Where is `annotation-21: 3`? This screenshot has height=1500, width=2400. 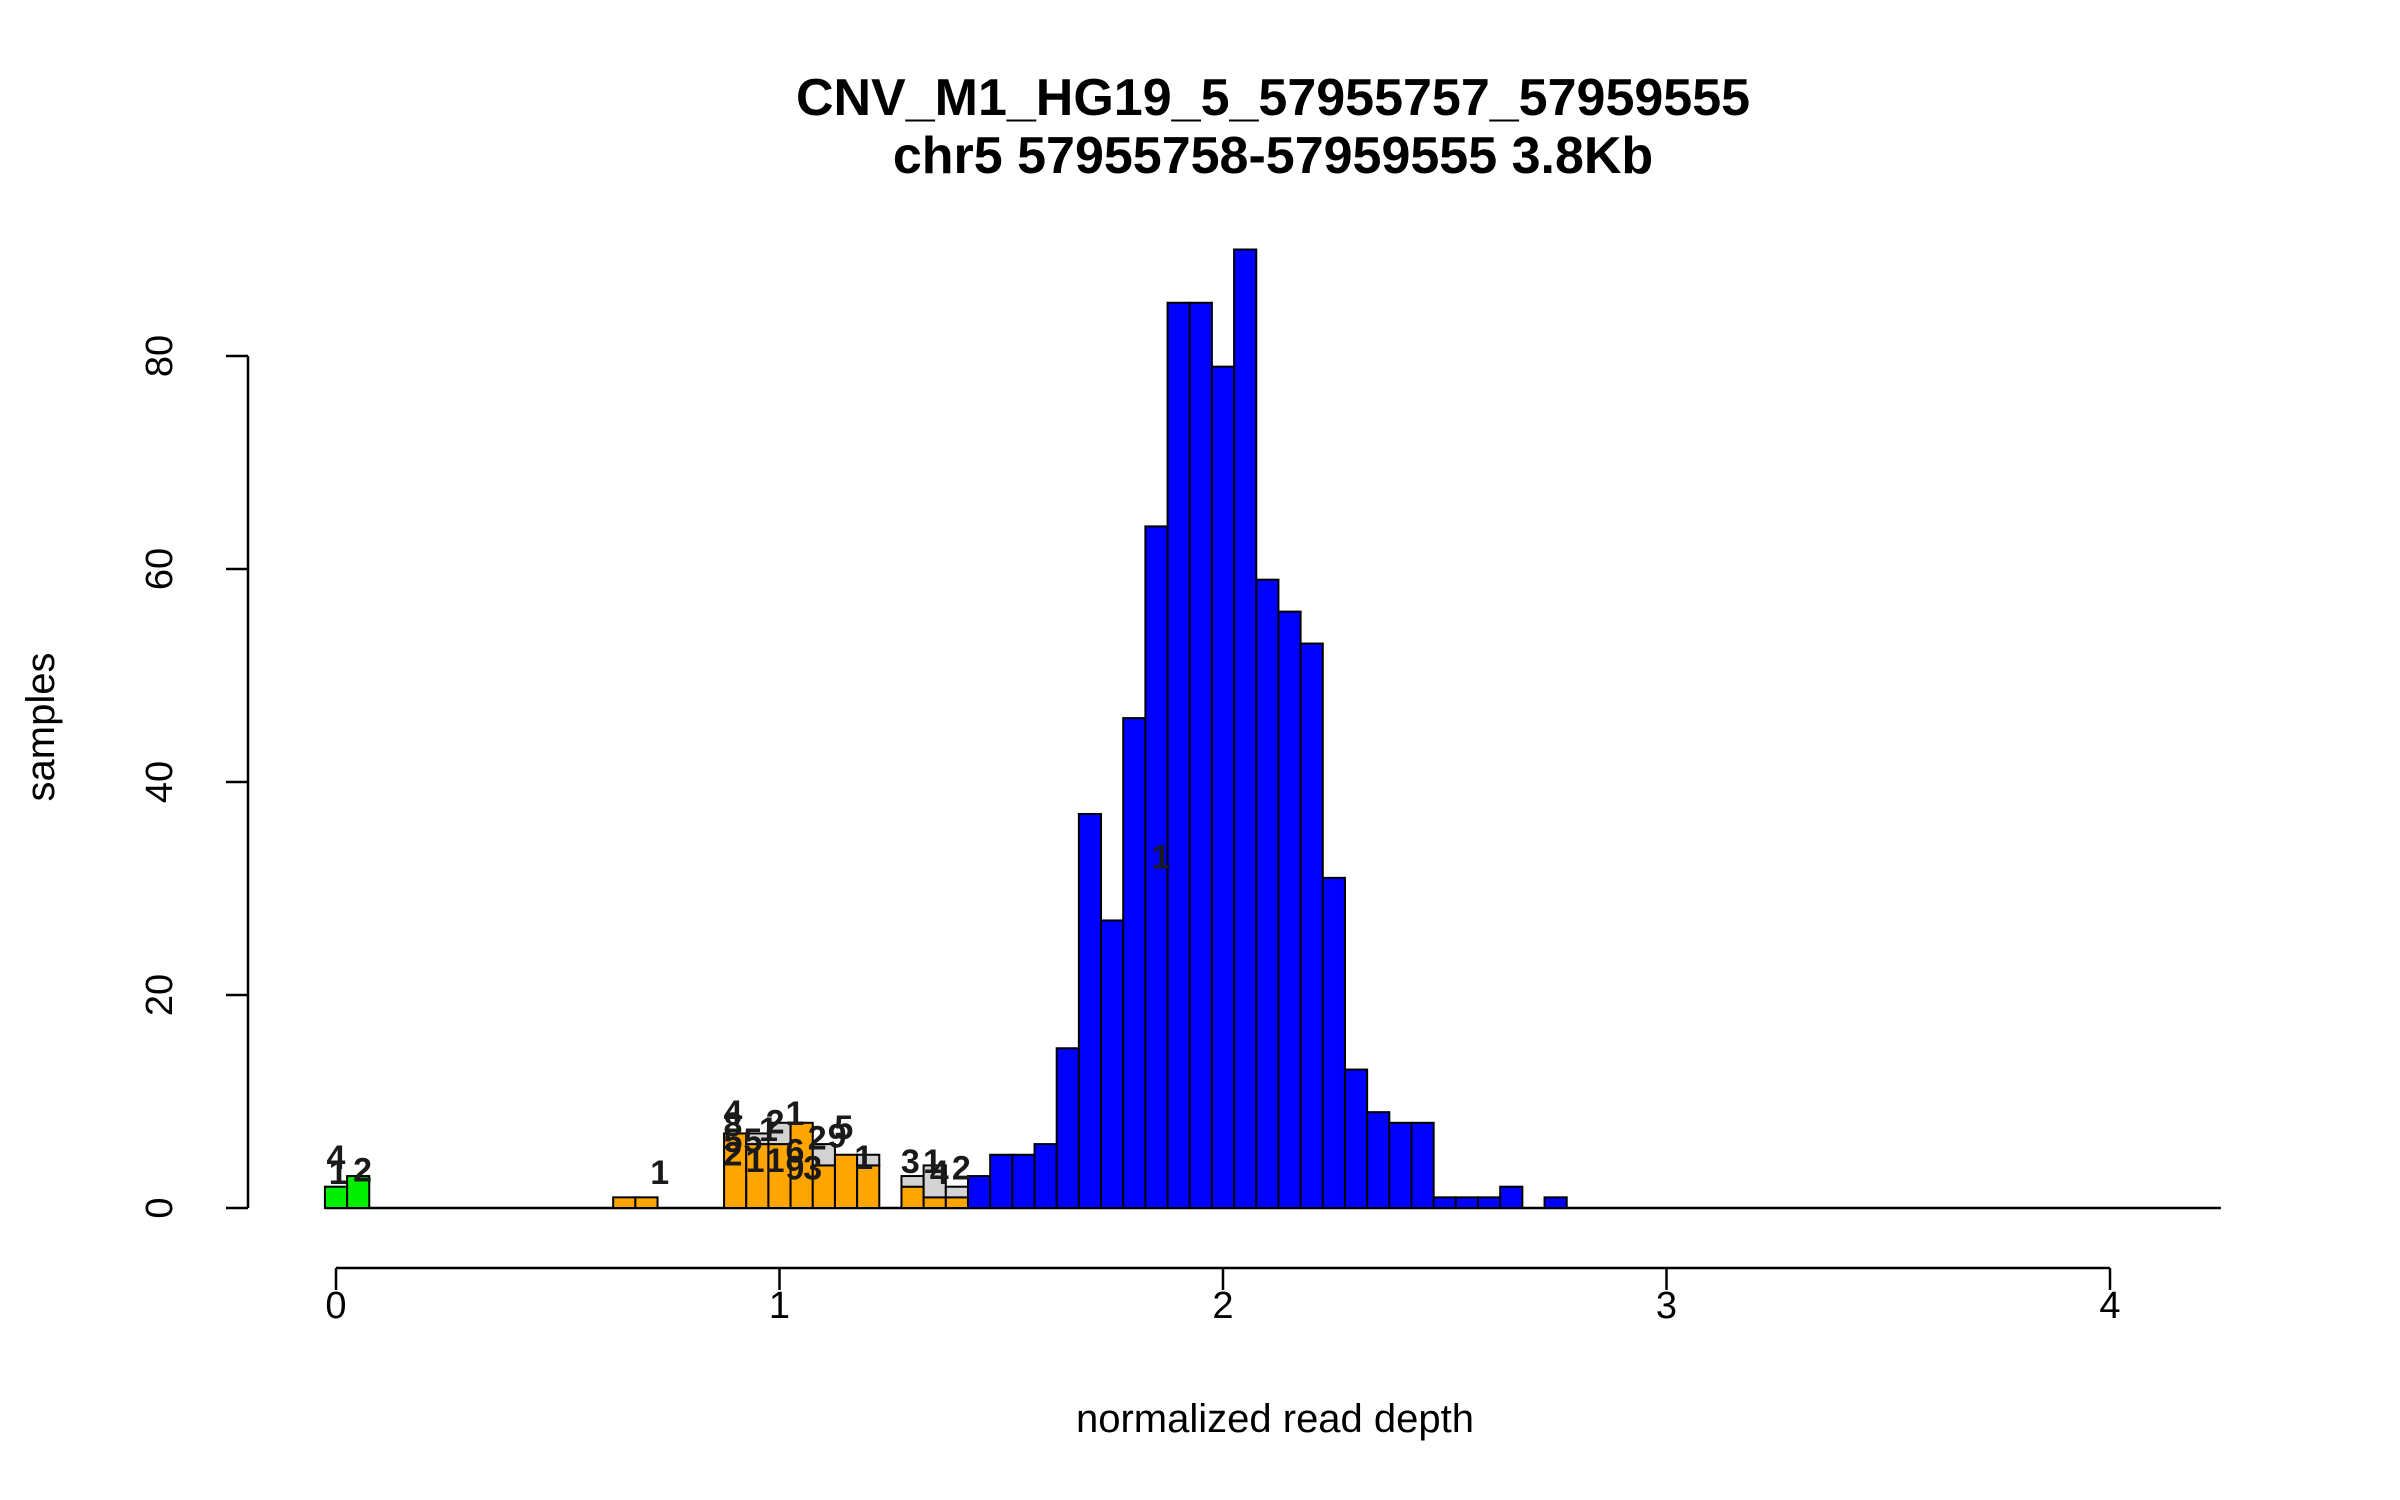
annotation-21: 3 is located at coordinates (910, 1162).